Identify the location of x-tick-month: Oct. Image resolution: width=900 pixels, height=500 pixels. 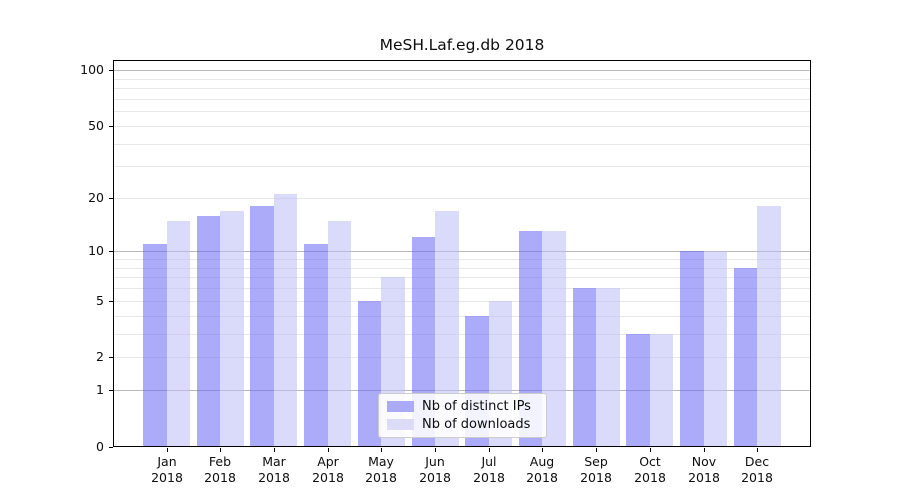
(650, 461).